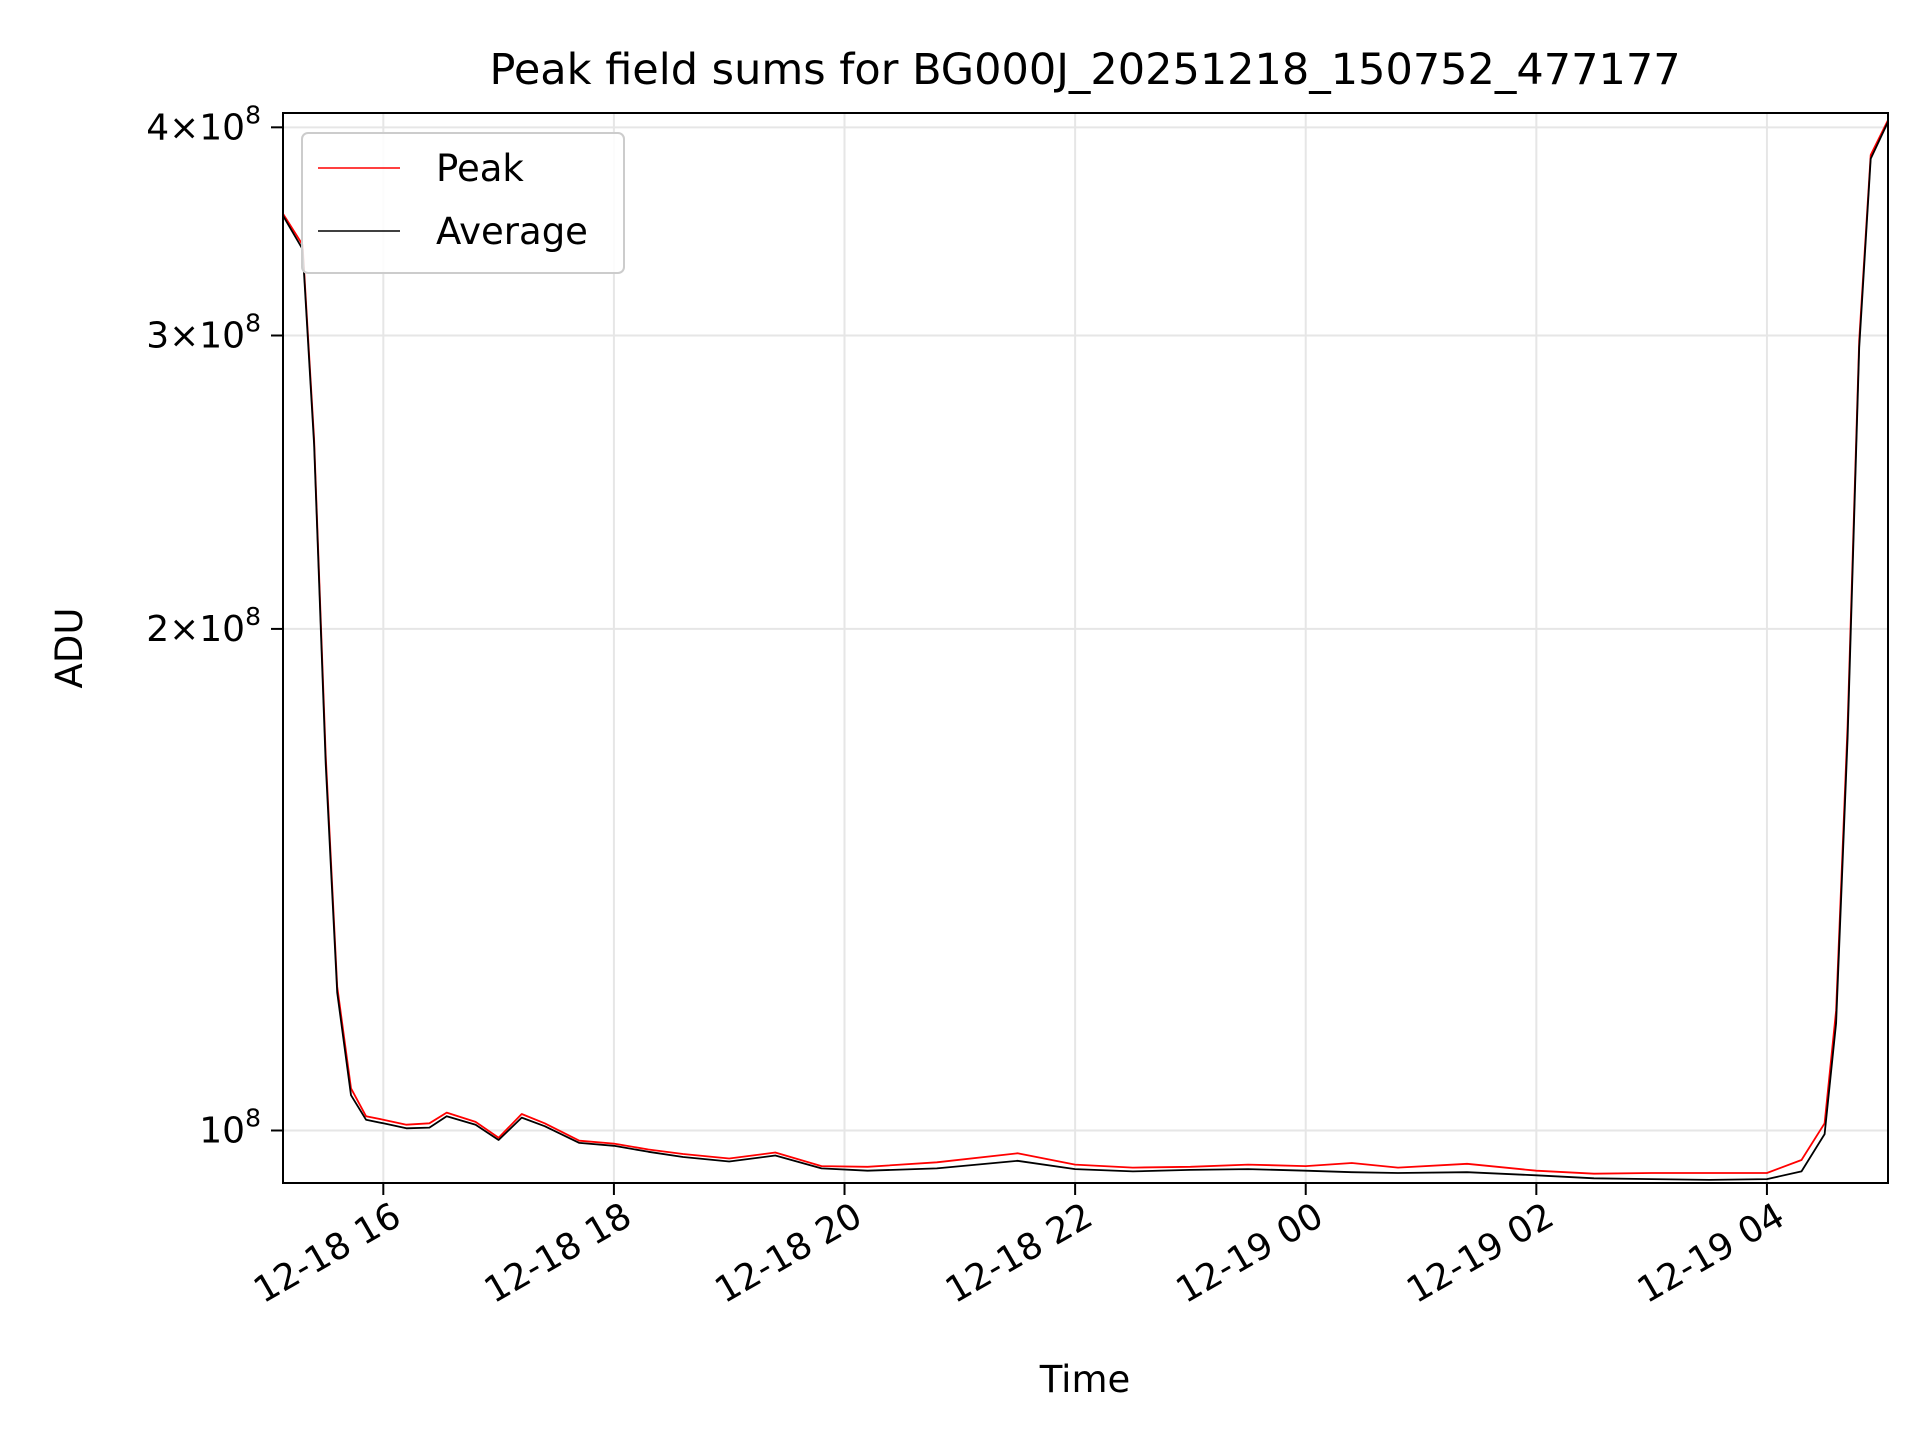 Image resolution: width=1920 pixels, height=1440 pixels. What do you see at coordinates (195, 127) in the screenshot?
I see `y-tick-mantissa: 4×10` at bounding box center [195, 127].